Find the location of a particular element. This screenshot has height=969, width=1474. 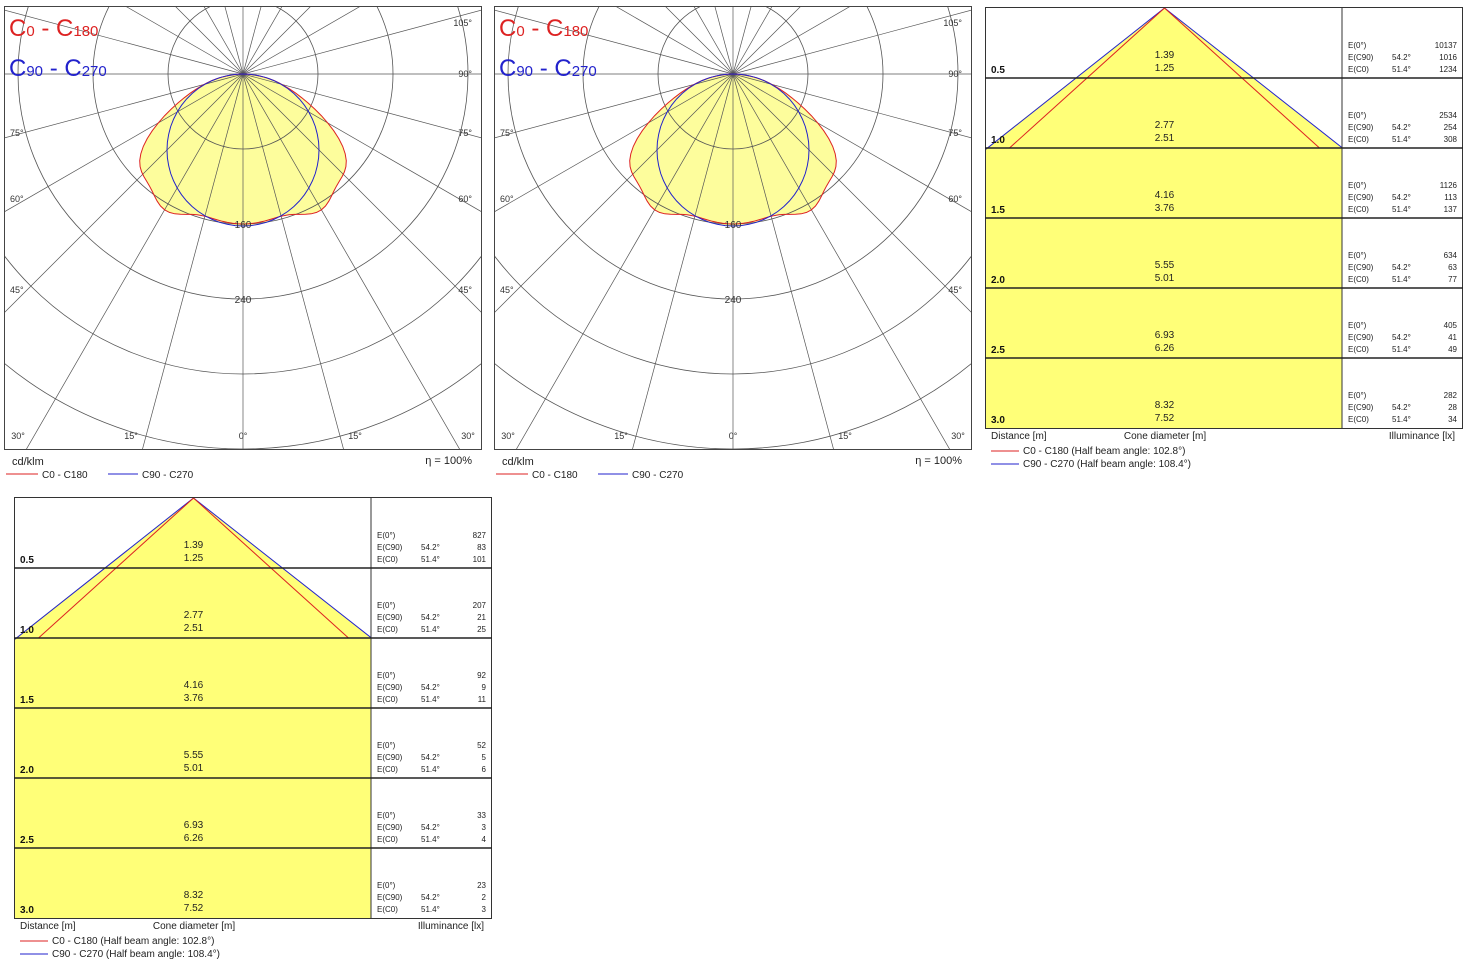

angle-label-right: 45° is located at coordinates (465, 290).